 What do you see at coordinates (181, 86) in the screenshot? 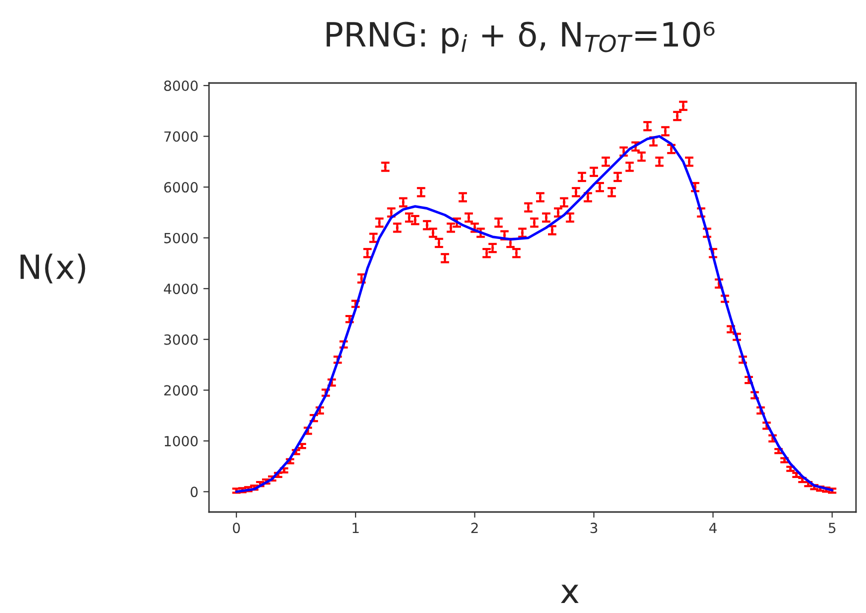
I see `y-tick-label: 8000` at bounding box center [181, 86].